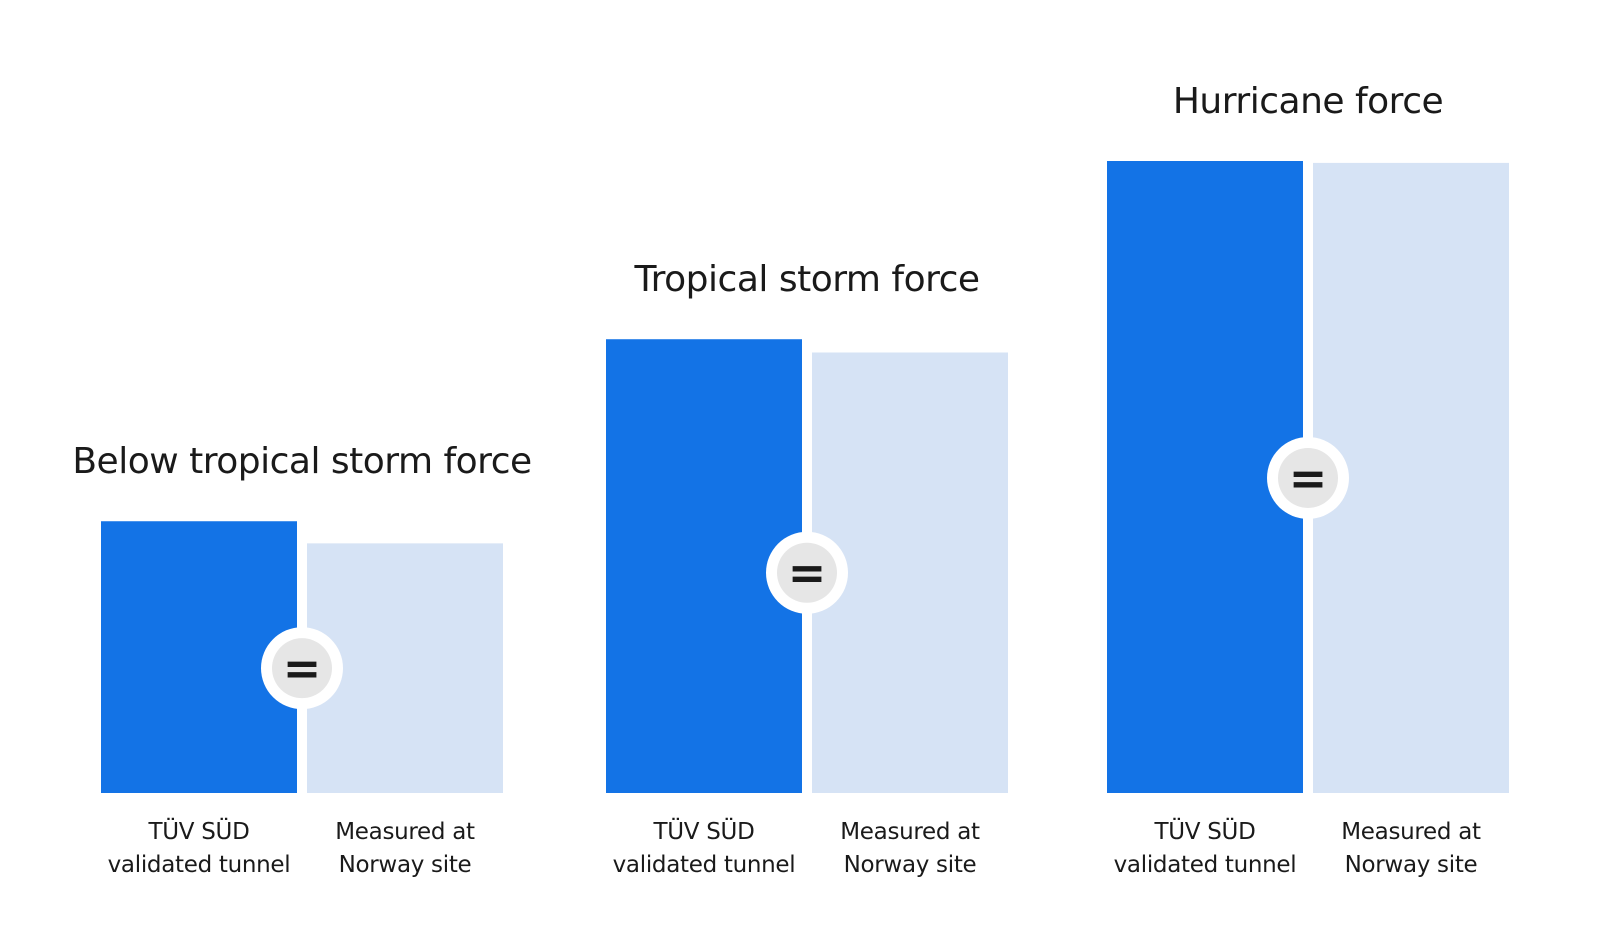  I want to click on group-title-1: Below tropical storm force, so click(301, 461).